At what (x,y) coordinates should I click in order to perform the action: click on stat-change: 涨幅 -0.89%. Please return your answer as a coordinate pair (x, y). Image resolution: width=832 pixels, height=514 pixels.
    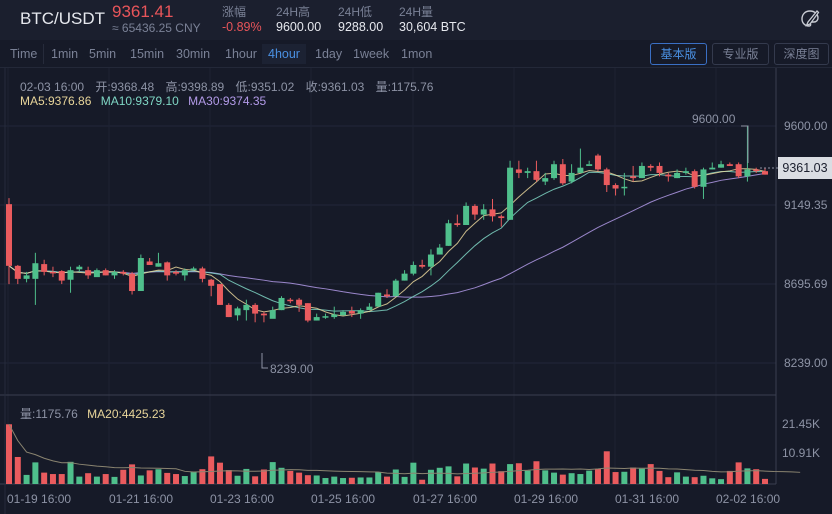
    Looking at the image, I should click on (242, 18).